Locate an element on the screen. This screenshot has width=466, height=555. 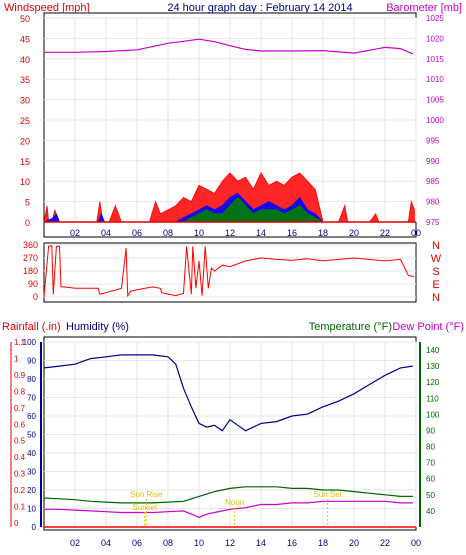
wind-tick-label: 40 is located at coordinates (25, 60).